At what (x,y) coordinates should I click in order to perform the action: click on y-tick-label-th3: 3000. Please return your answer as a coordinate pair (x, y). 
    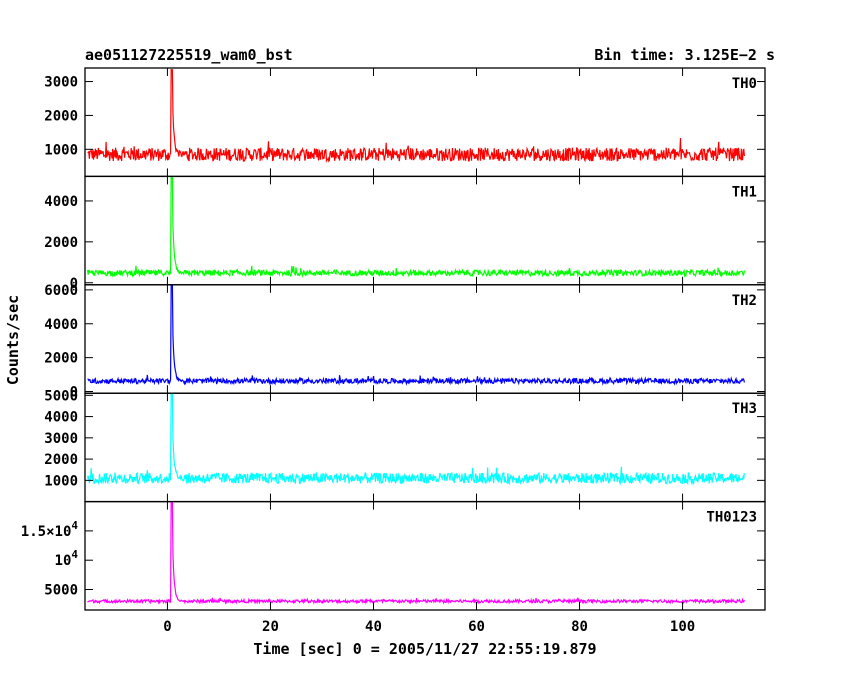
    Looking at the image, I should click on (61, 439).